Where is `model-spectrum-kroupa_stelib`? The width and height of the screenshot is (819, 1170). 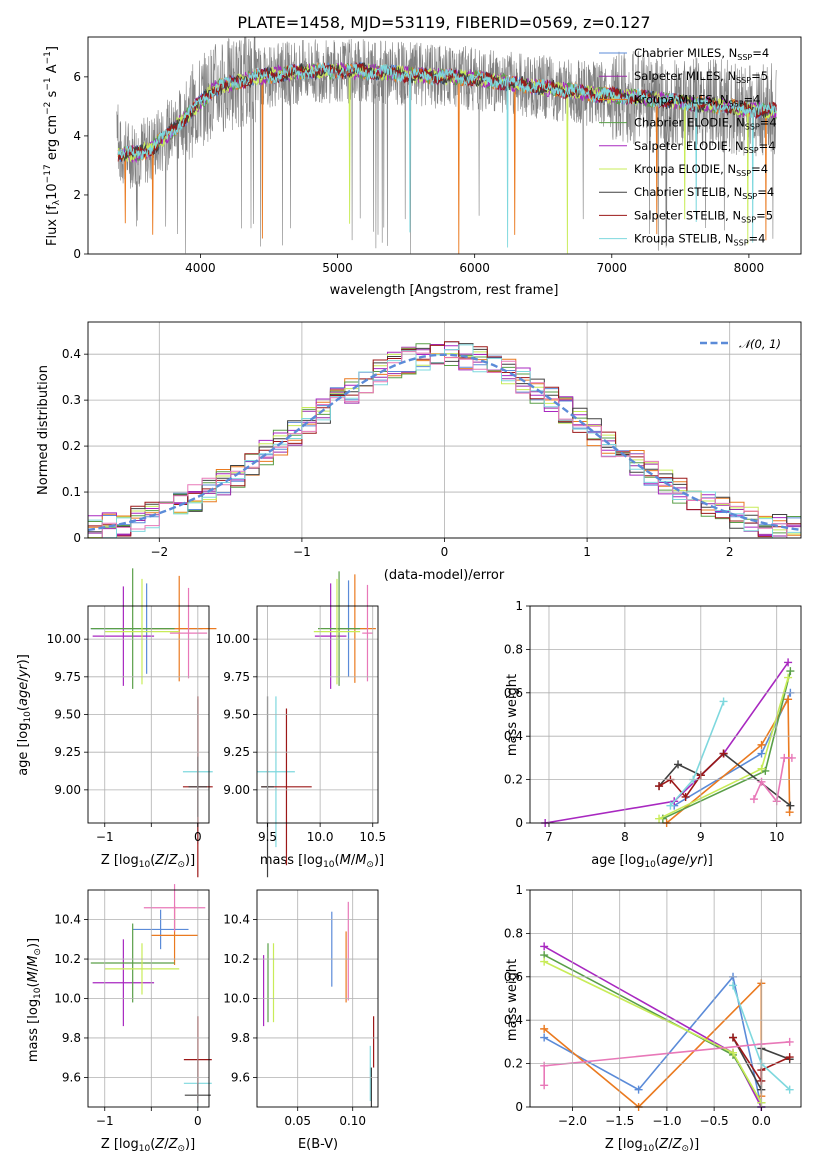 model-spectrum-kroupa_stelib is located at coordinates (447, 155).